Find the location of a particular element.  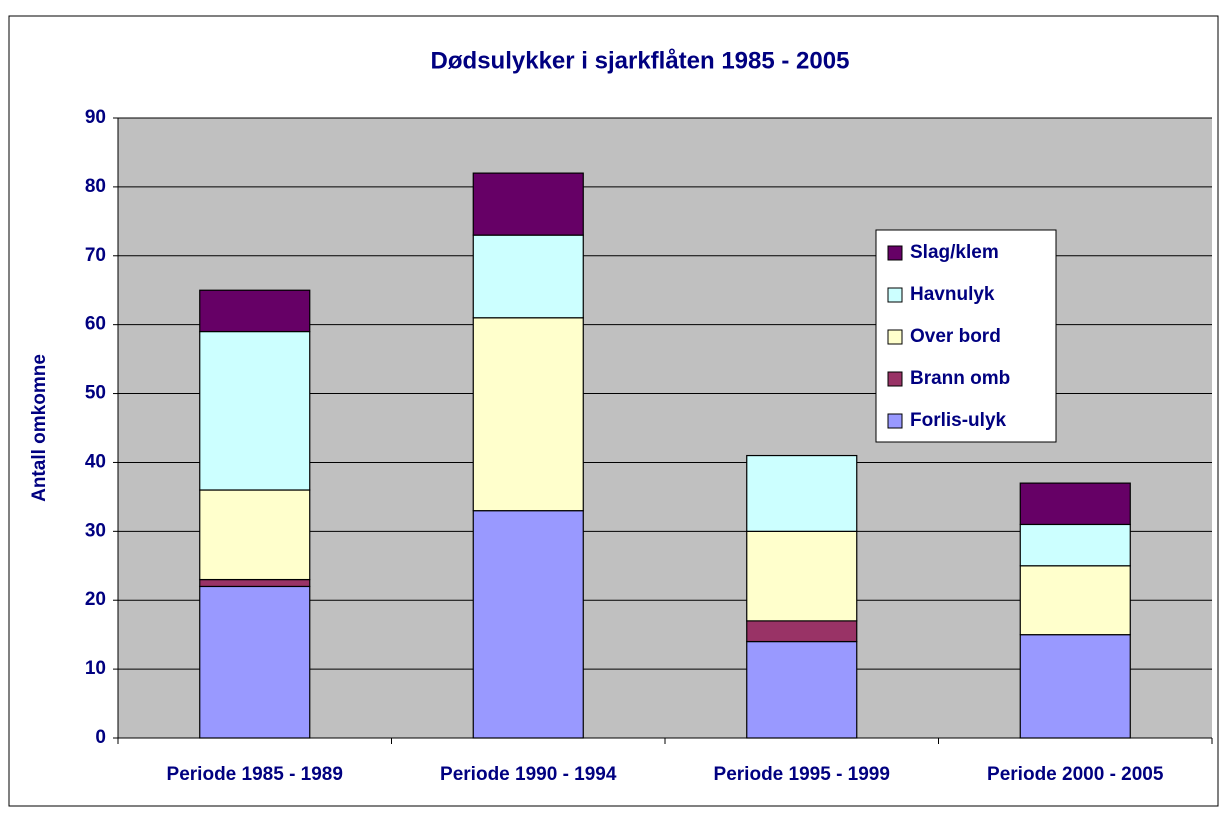

y-tick-label: 80 is located at coordinates (95, 186).